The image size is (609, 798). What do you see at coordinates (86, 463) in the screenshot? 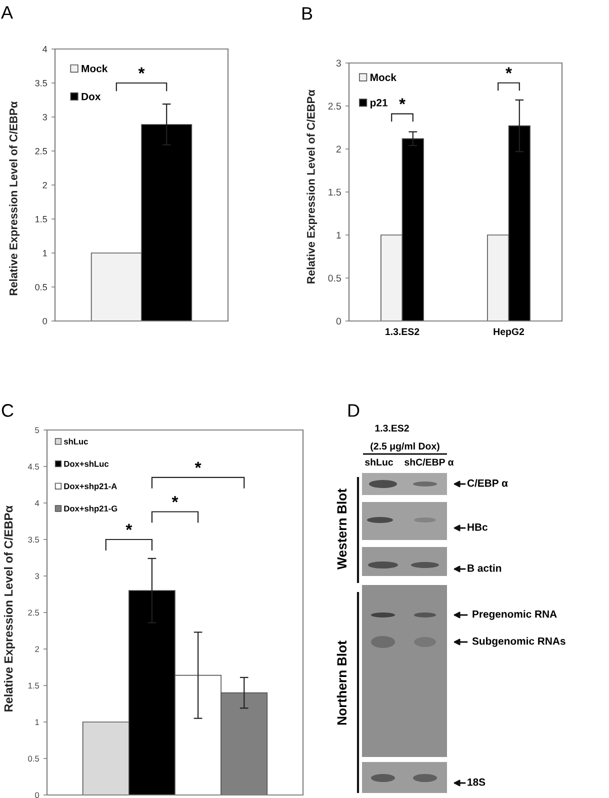
I see `legend-label: Dox+shLuc` at bounding box center [86, 463].